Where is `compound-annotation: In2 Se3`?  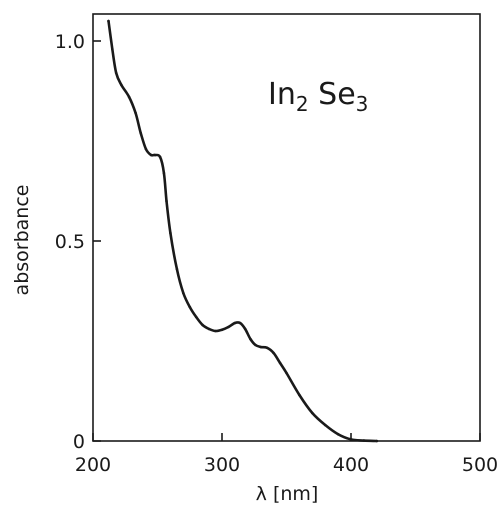
compound-annotation: In2 Se3 is located at coordinates (318, 96).